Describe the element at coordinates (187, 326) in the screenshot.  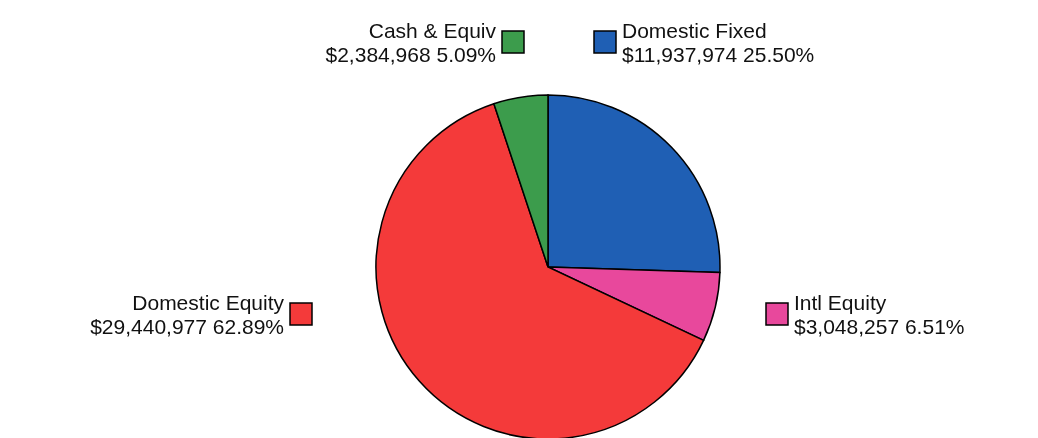
I see `data-label: $29,440,977 62.89%` at that location.